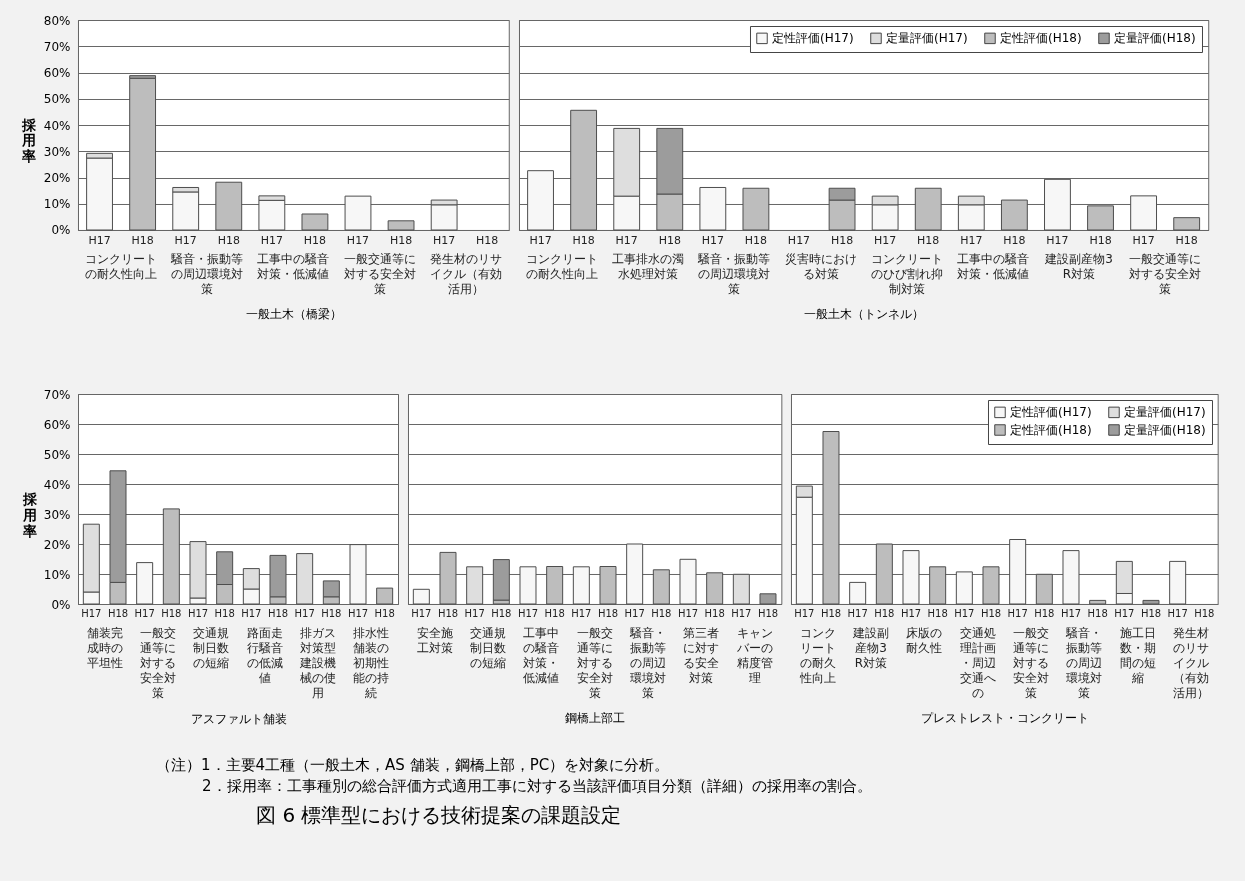 This screenshot has width=1245, height=881. I want to click on text: 工事排水の濁水処理対策, so click(647, 266).